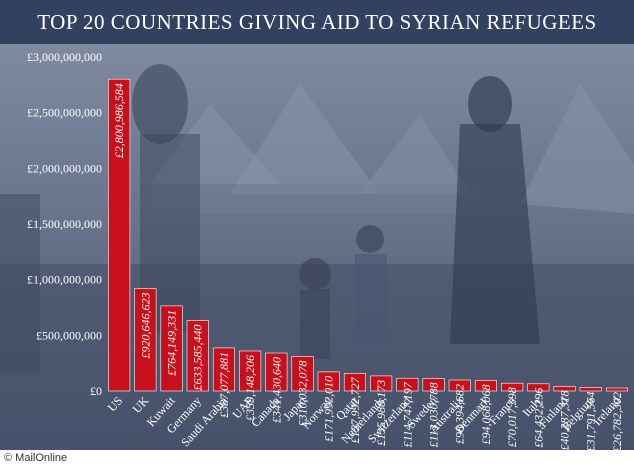  Describe the element at coordinates (565, 421) in the screenshot. I see `value-label: £40,287,318` at that location.